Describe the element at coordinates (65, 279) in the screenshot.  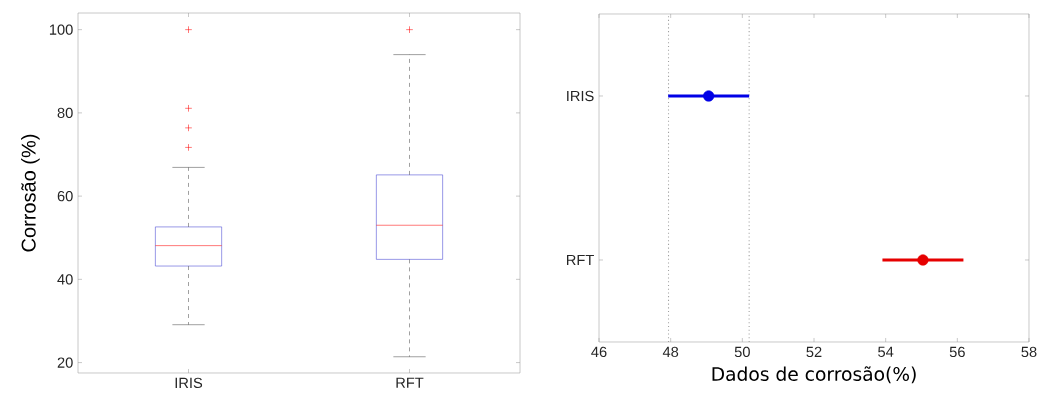
I see `y-tick-label: 40` at that location.